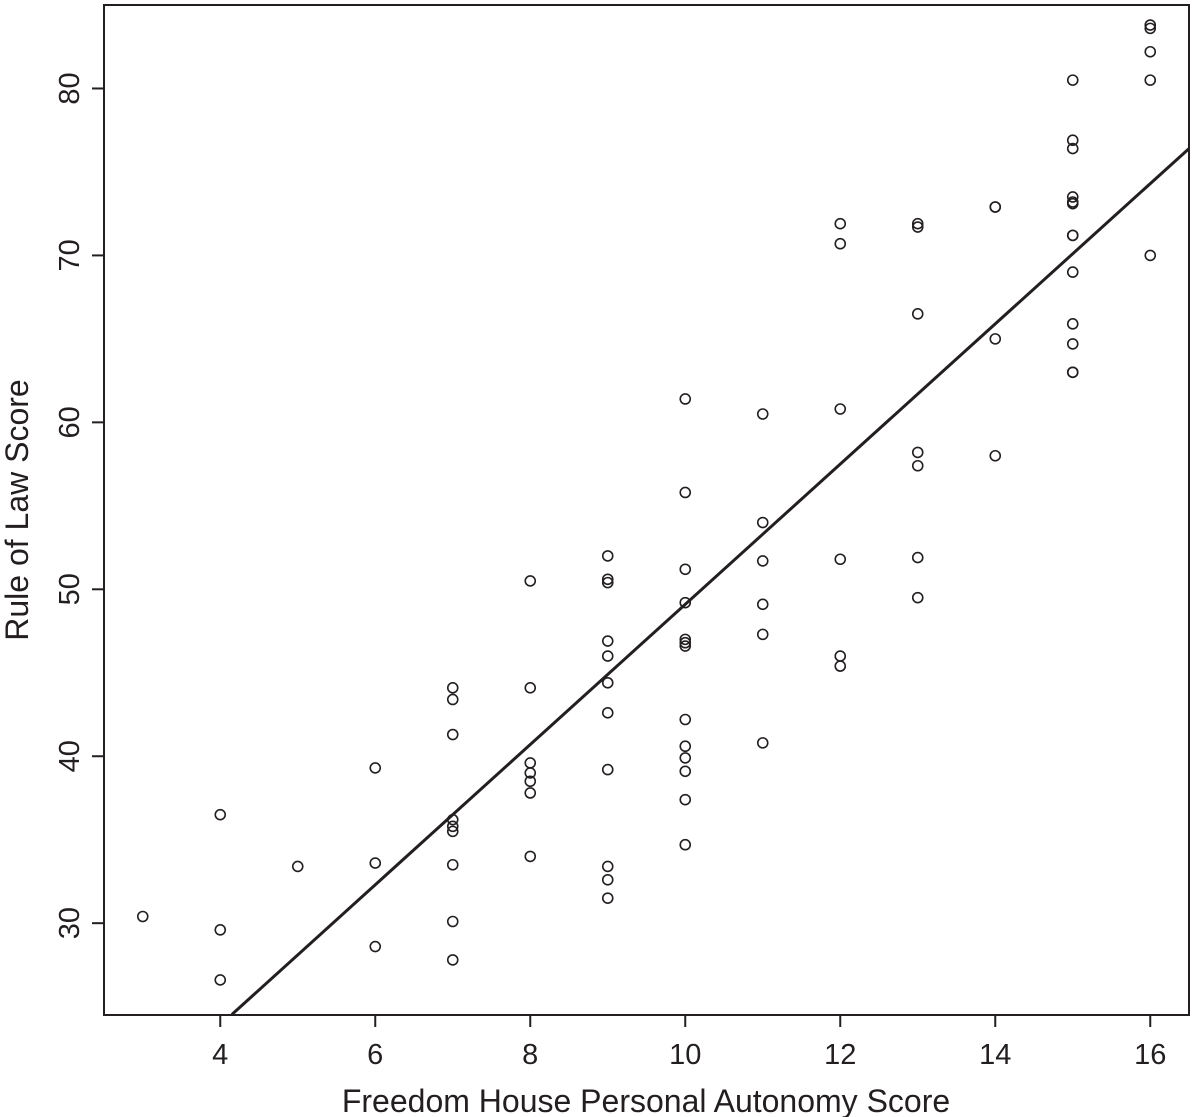  Describe the element at coordinates (220, 1055) in the screenshot. I see `x-tick-label: 4` at that location.